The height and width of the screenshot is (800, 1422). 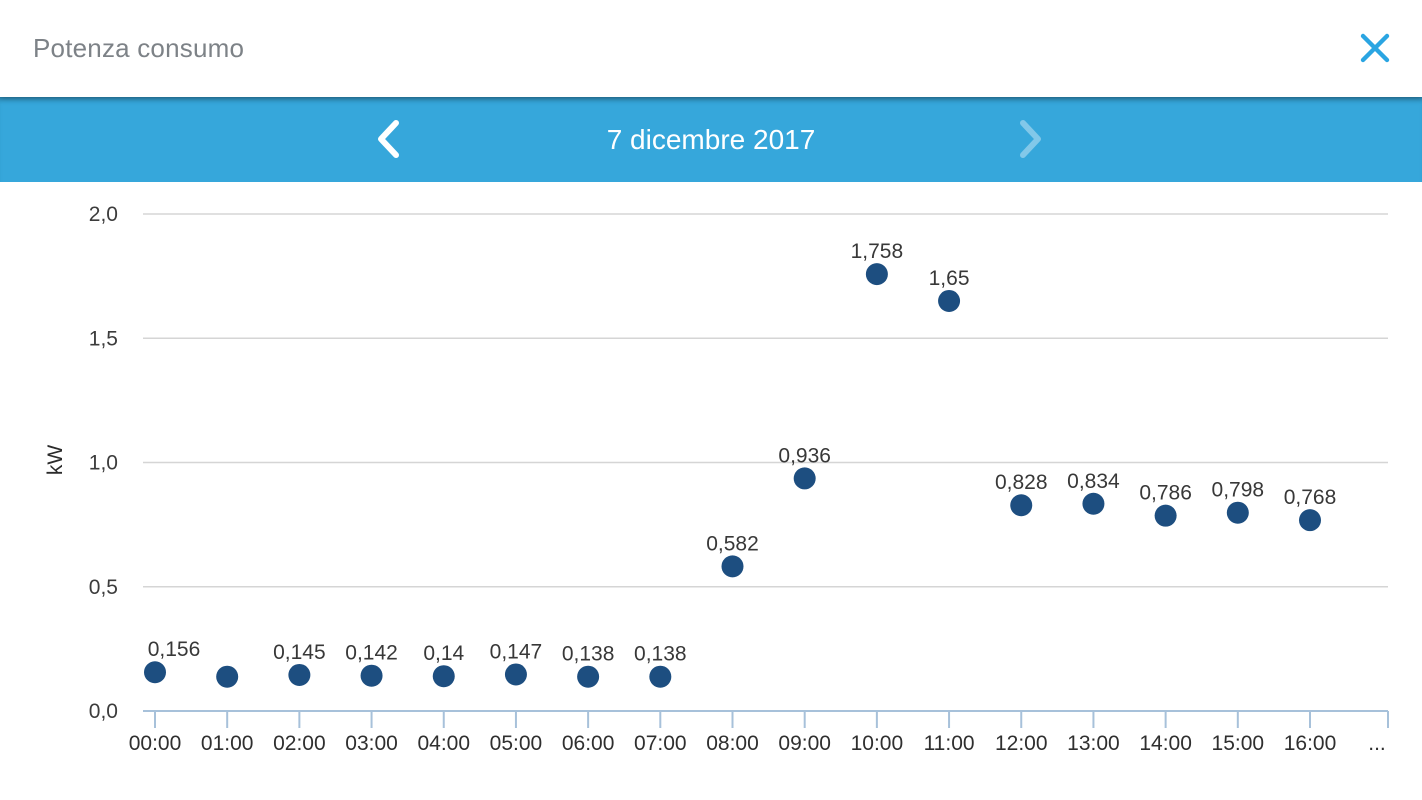 What do you see at coordinates (103, 587) in the screenshot?
I see `y-axis-tick-label: 0,5` at bounding box center [103, 587].